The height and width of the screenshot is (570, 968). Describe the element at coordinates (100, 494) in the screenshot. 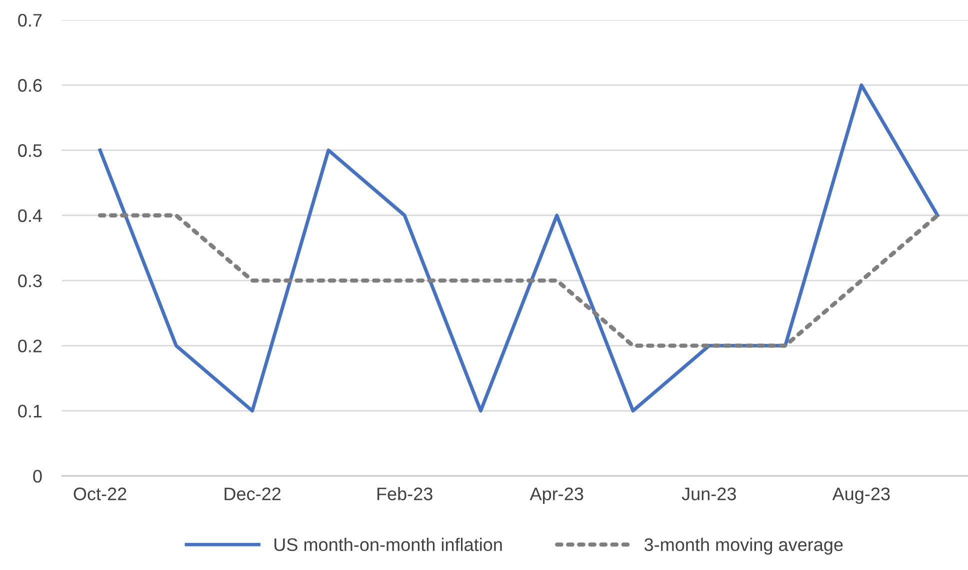

I see `x-tick-label: Oct-22` at that location.